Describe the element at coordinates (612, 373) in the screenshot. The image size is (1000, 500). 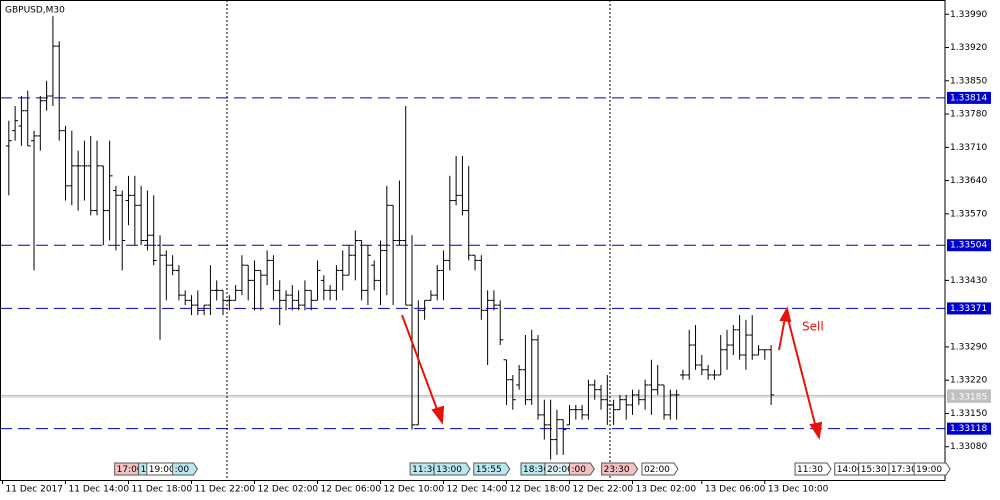
I see `annotation-arrows` at that location.